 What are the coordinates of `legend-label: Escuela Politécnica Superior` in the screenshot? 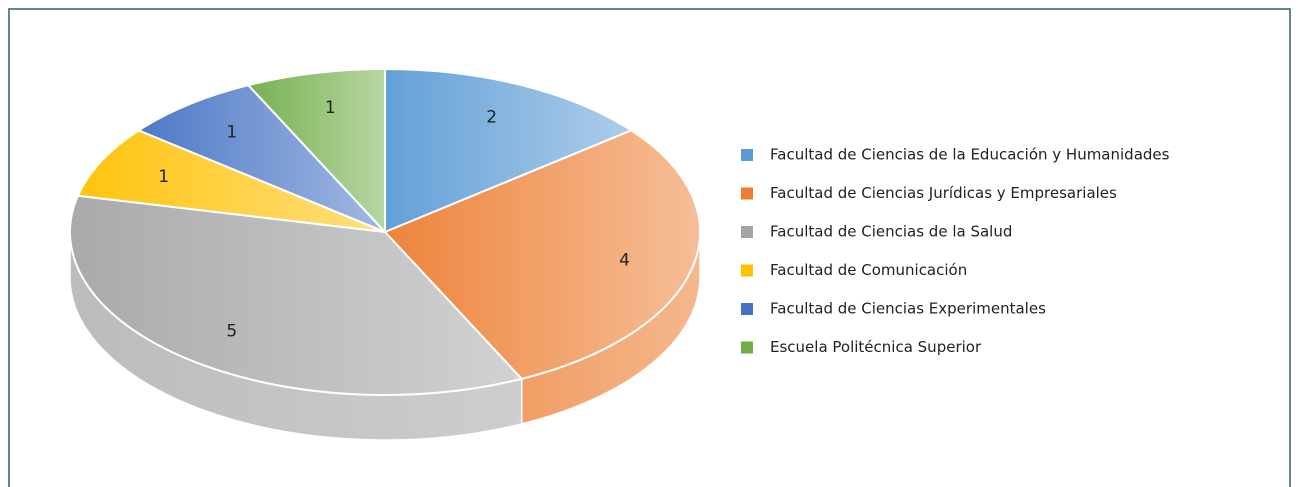 It's located at (876, 347).